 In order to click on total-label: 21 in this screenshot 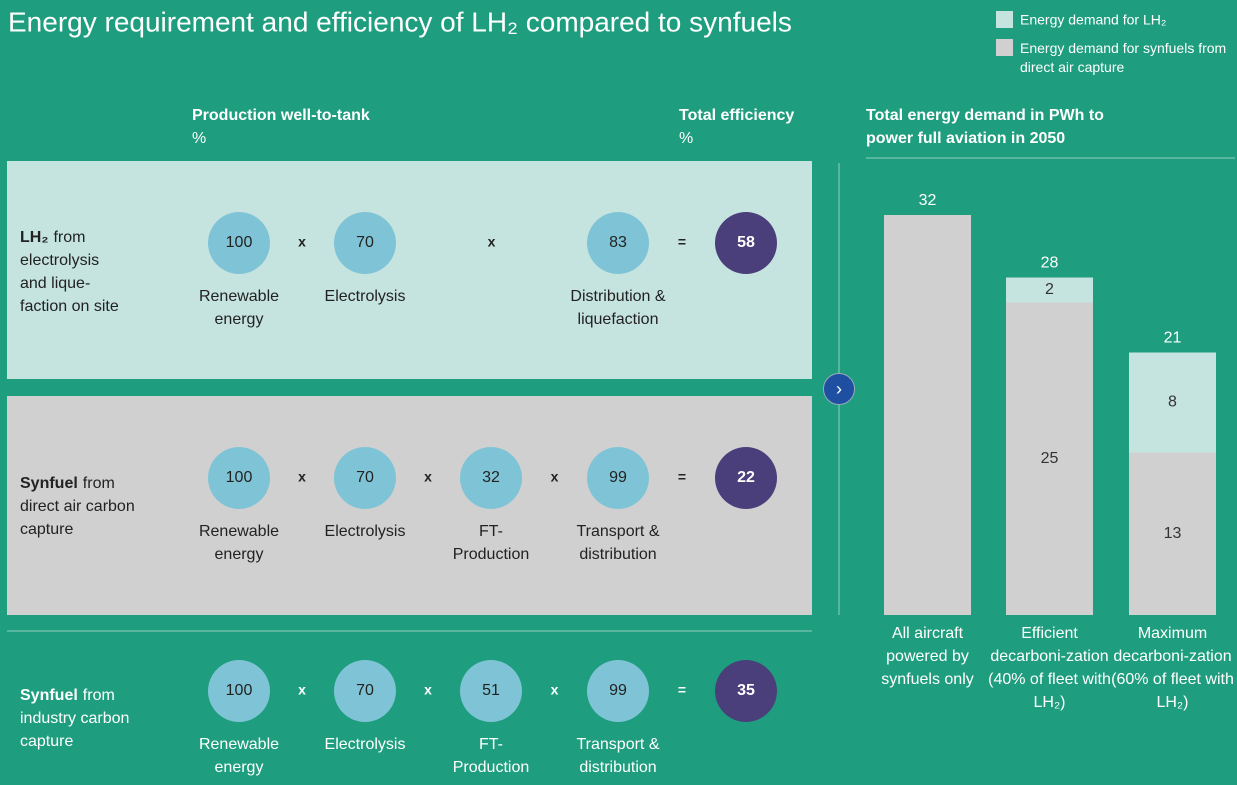, I will do `click(1173, 338)`.